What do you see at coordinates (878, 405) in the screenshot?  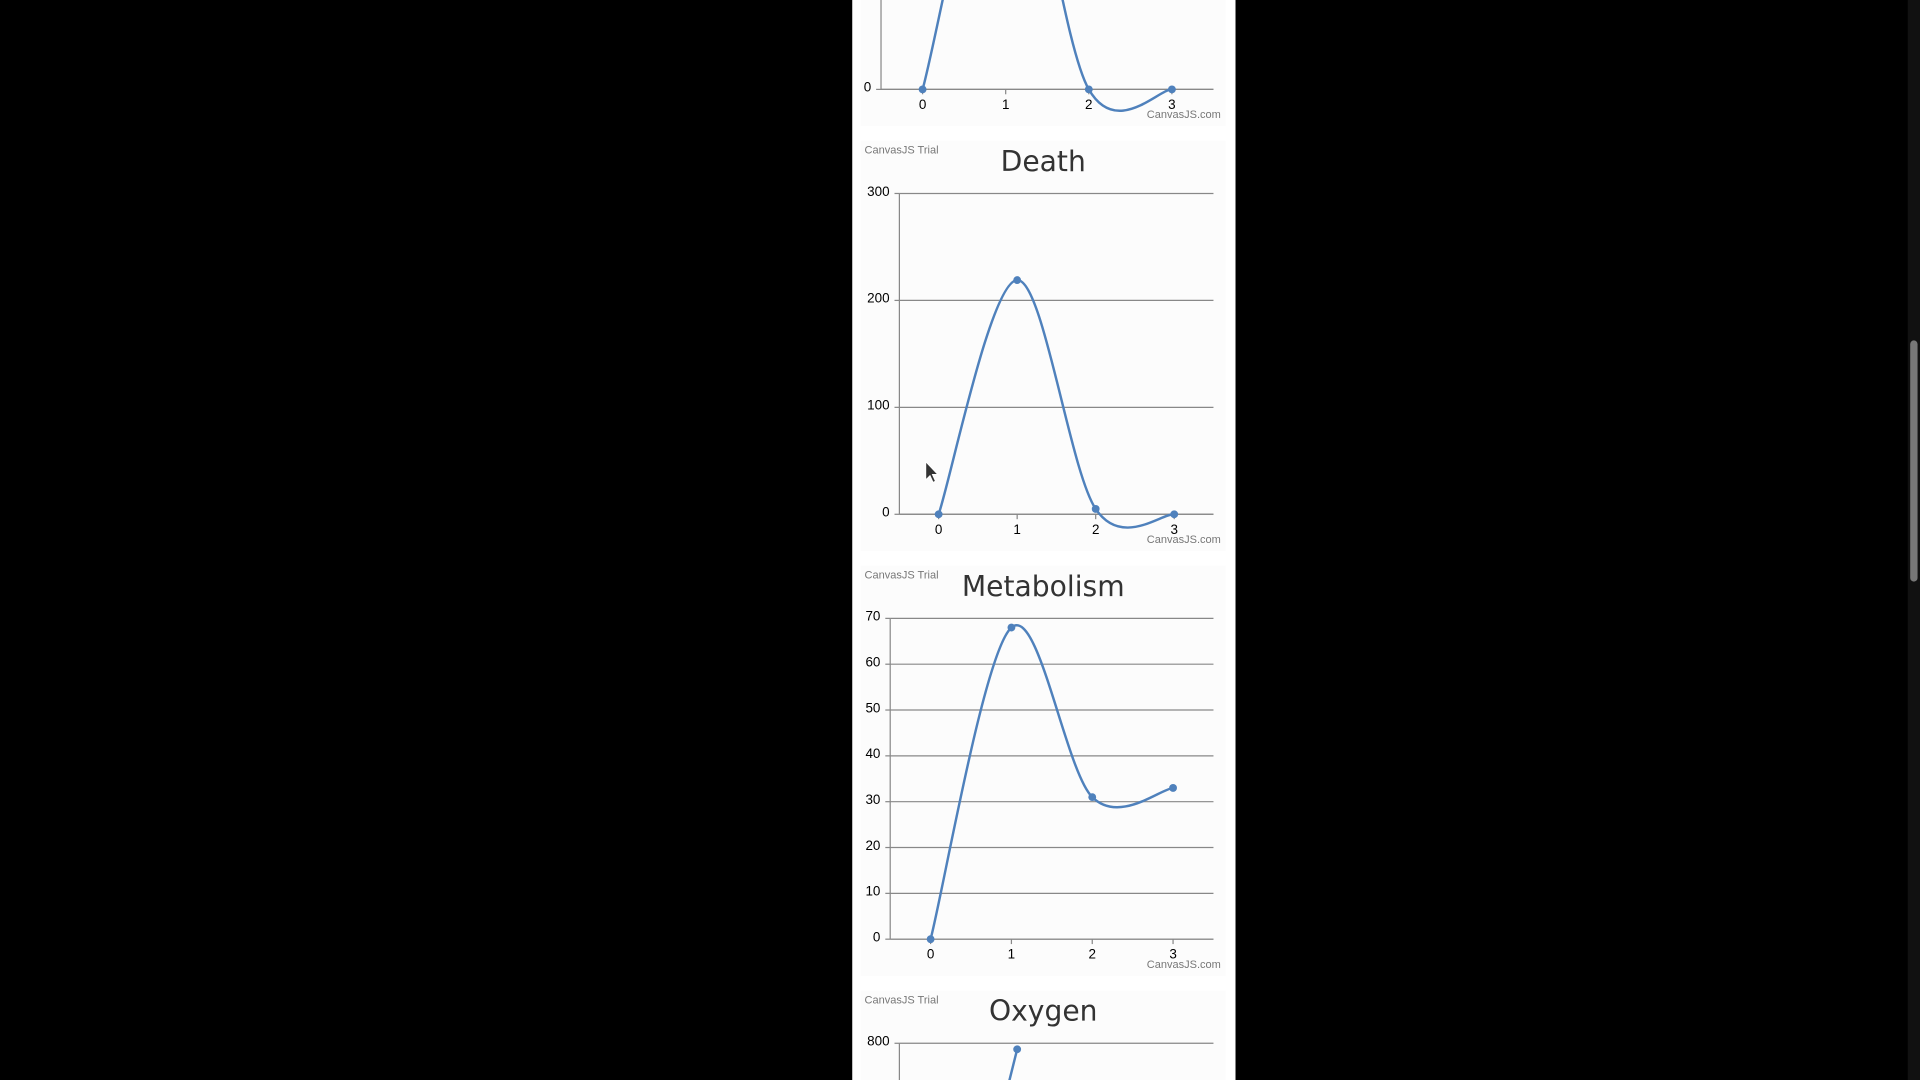 I see `y-tick-label: 100` at bounding box center [878, 405].